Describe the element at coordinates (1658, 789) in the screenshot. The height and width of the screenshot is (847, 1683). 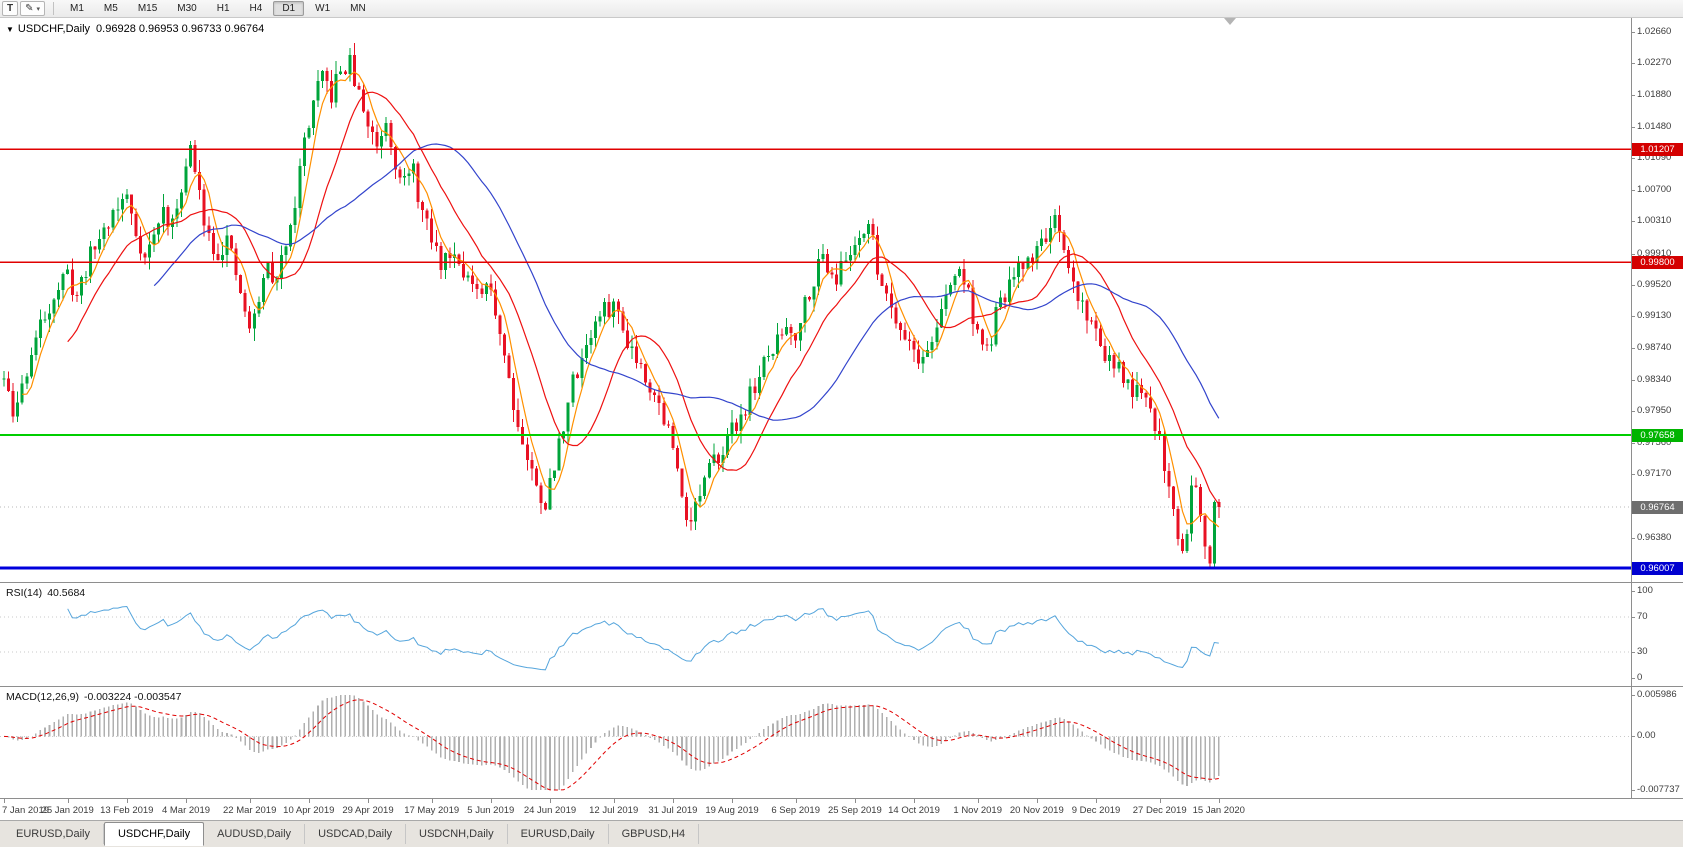
I see `macd-axis-tick: -0.007737` at that location.